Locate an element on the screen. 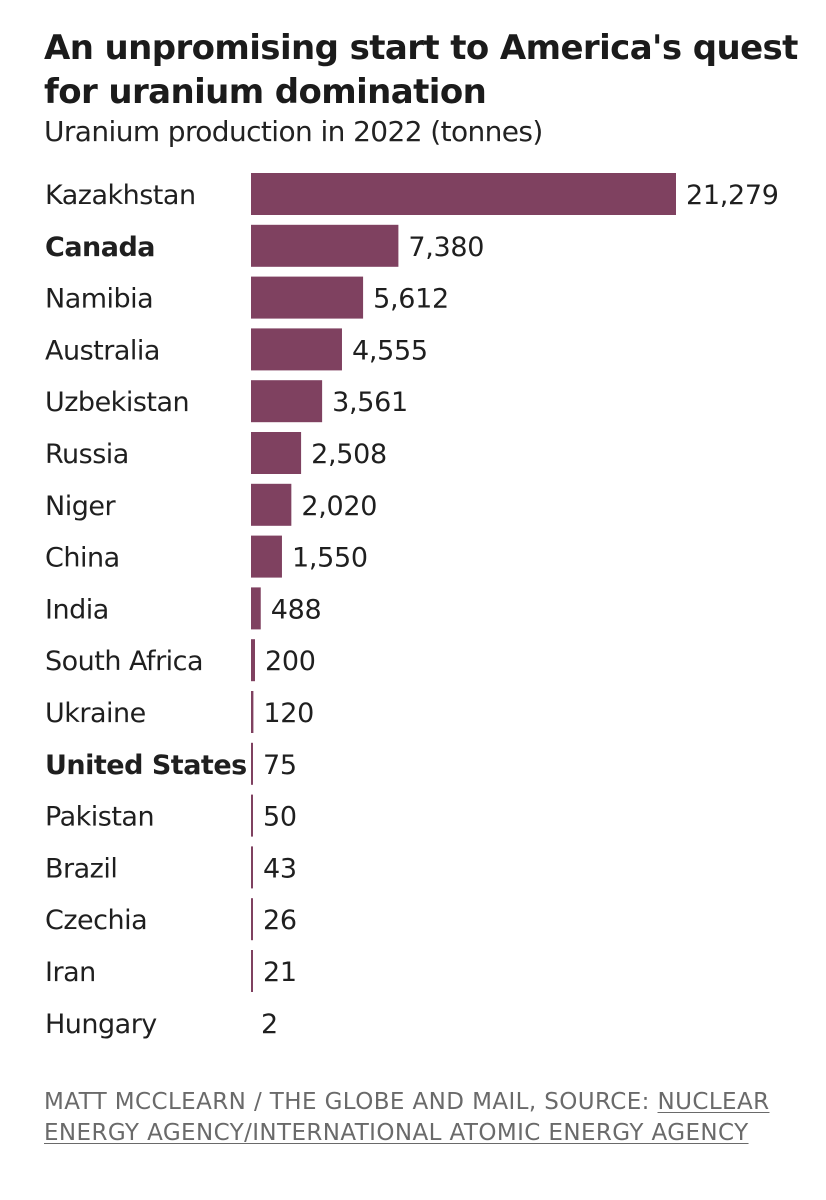 The height and width of the screenshot is (1200, 826). category-label-uzbekistan: Uzbekistan is located at coordinates (117, 402).